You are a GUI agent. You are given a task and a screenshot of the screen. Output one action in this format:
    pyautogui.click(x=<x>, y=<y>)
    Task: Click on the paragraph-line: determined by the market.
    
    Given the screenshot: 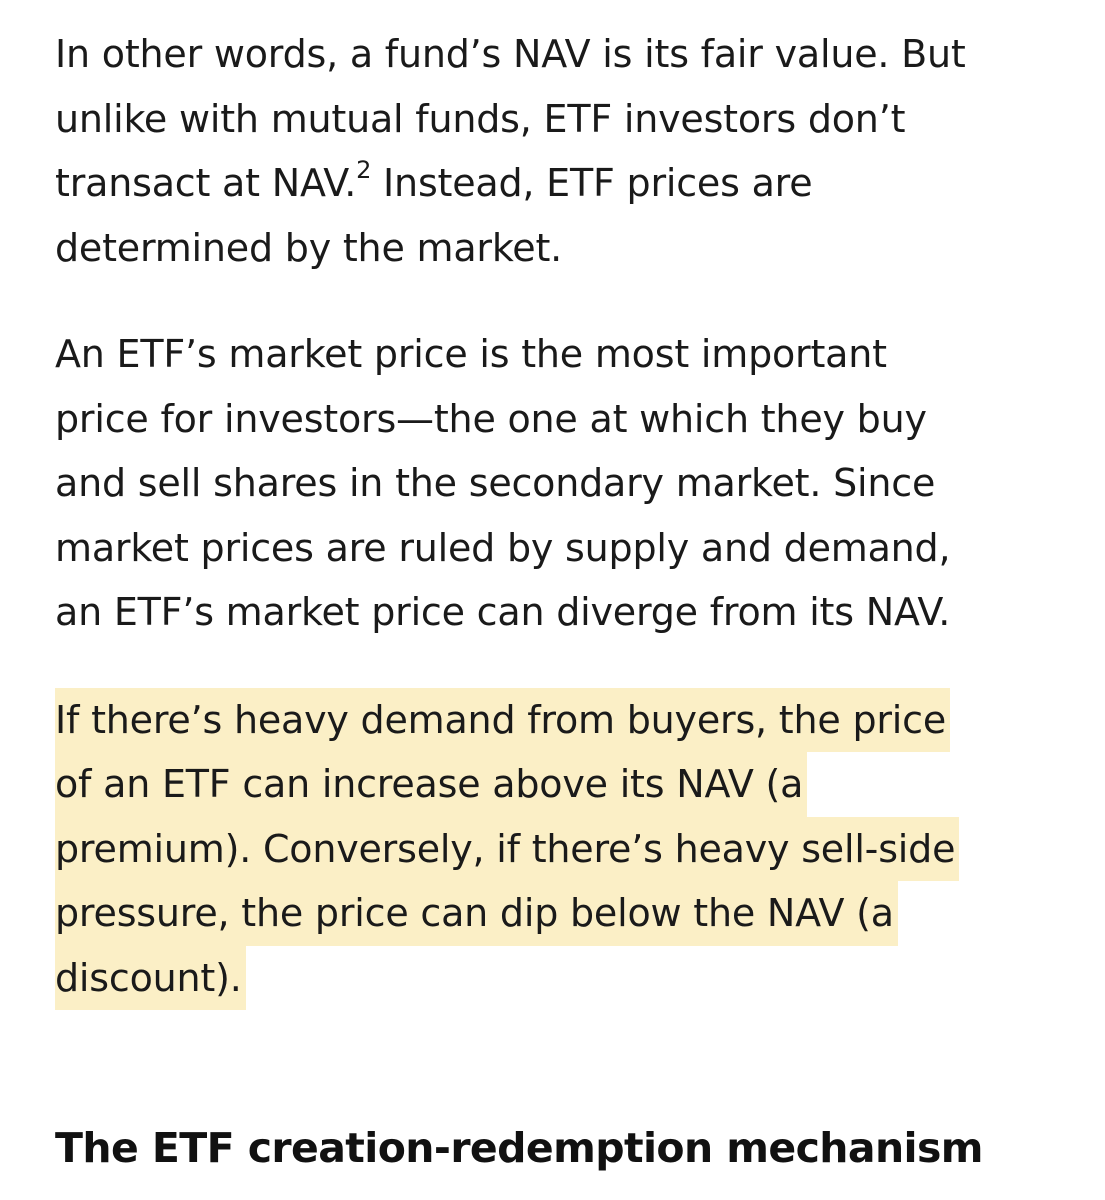 What is the action you would take?
    pyautogui.click(x=309, y=247)
    